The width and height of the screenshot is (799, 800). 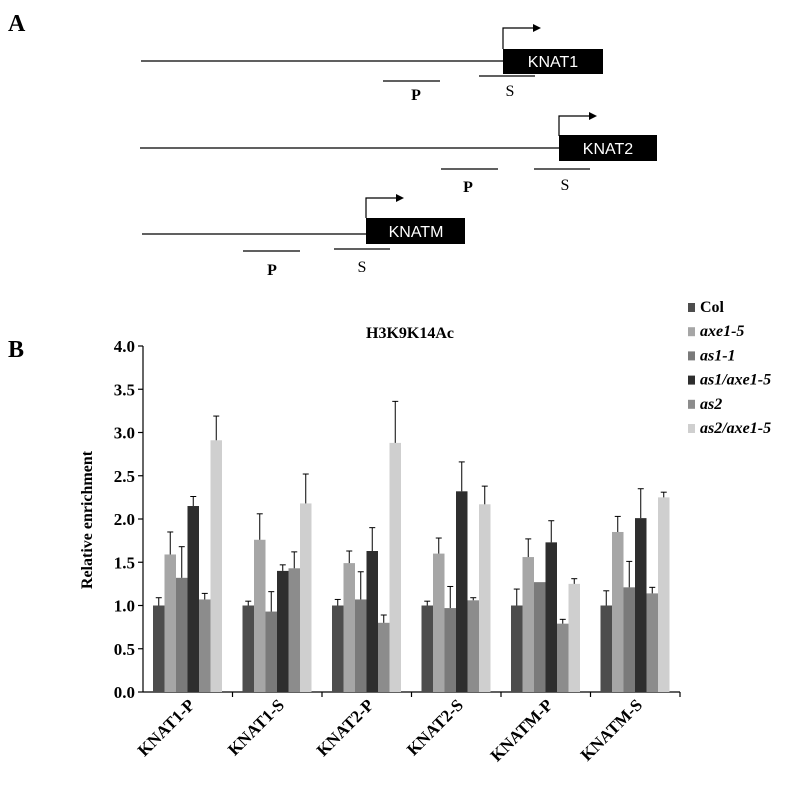 What do you see at coordinates (256, 727) in the screenshot?
I see `x-tick-label: KNAT1-S` at bounding box center [256, 727].